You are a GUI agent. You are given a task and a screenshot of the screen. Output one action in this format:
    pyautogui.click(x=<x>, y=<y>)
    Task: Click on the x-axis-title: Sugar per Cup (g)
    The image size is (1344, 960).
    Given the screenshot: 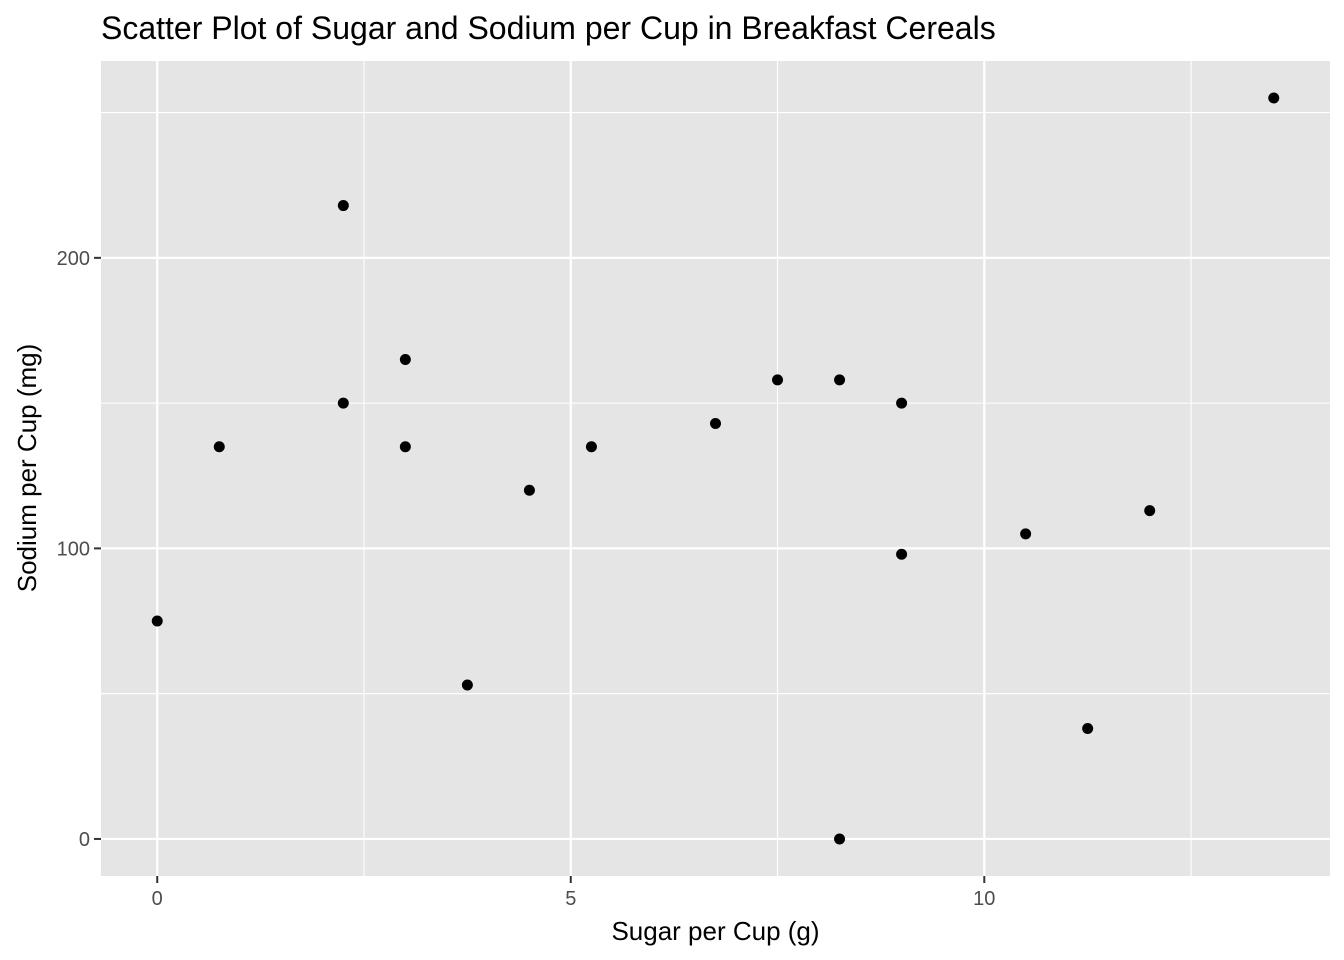 What is the action you would take?
    pyautogui.click(x=715, y=931)
    